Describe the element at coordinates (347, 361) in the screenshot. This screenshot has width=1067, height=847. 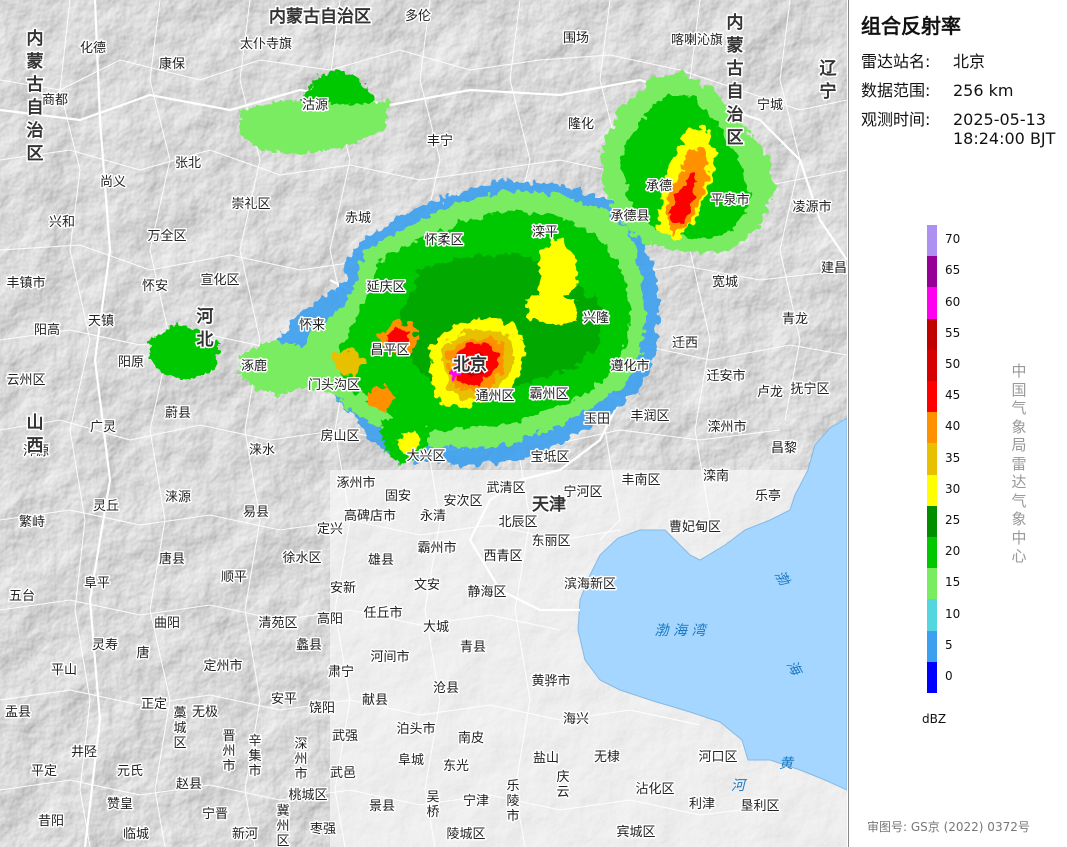
I see `echo-southwest-yellow` at that location.